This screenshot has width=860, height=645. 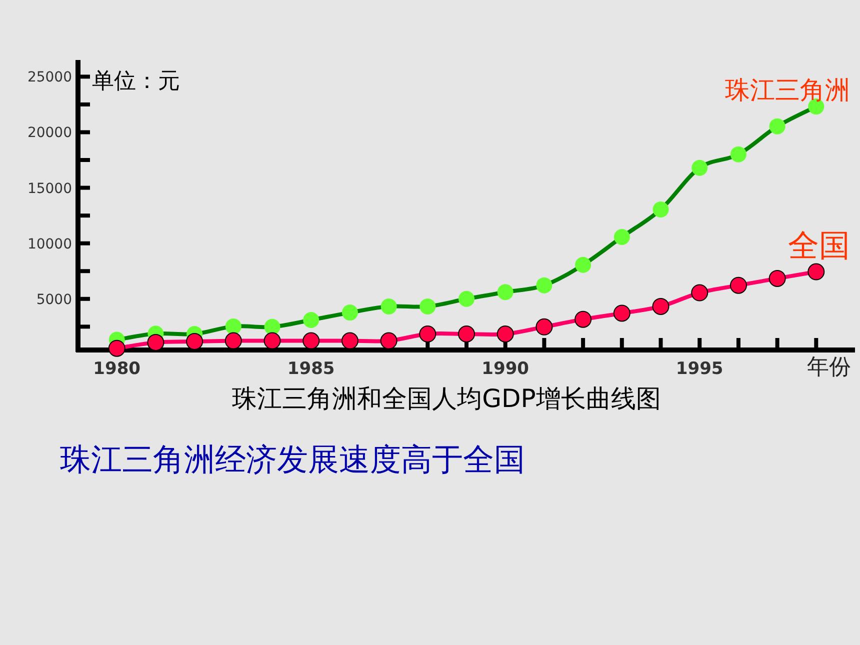 I want to click on series-label: 全国, so click(x=819, y=246).